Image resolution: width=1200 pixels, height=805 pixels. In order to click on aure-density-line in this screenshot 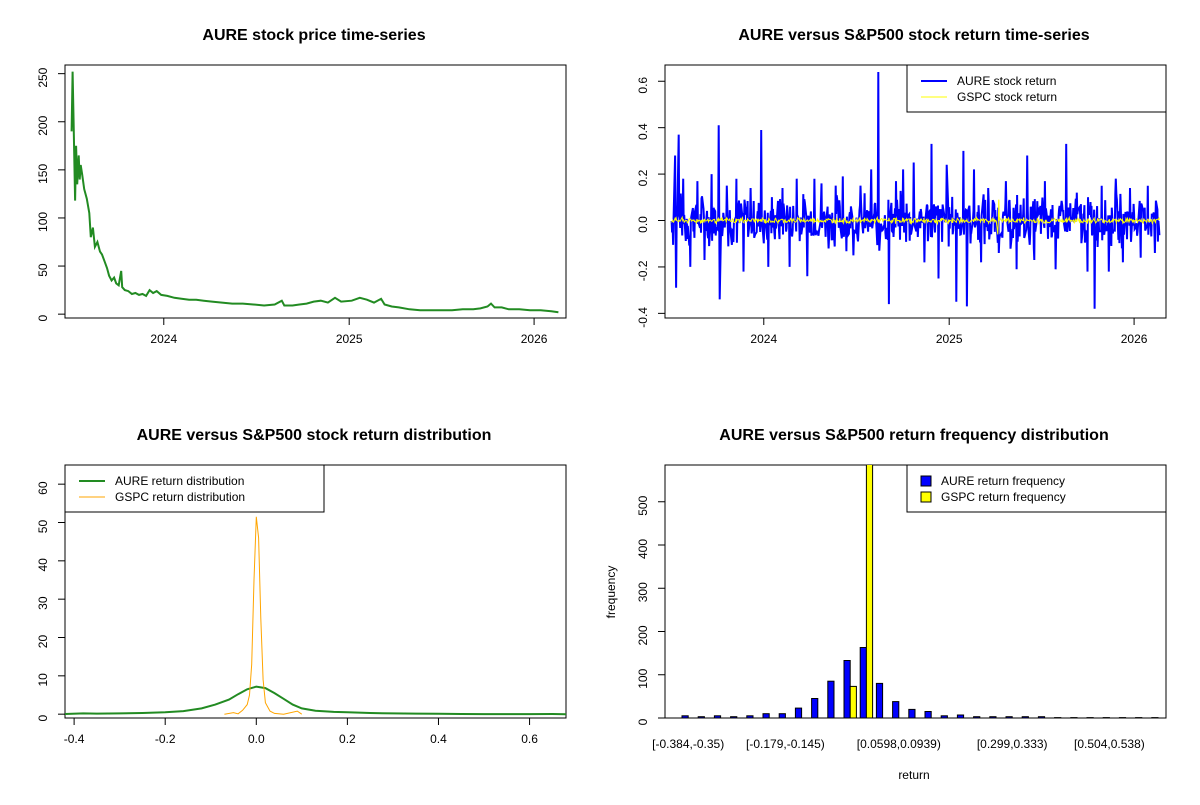, I will do `click(315, 701)`.